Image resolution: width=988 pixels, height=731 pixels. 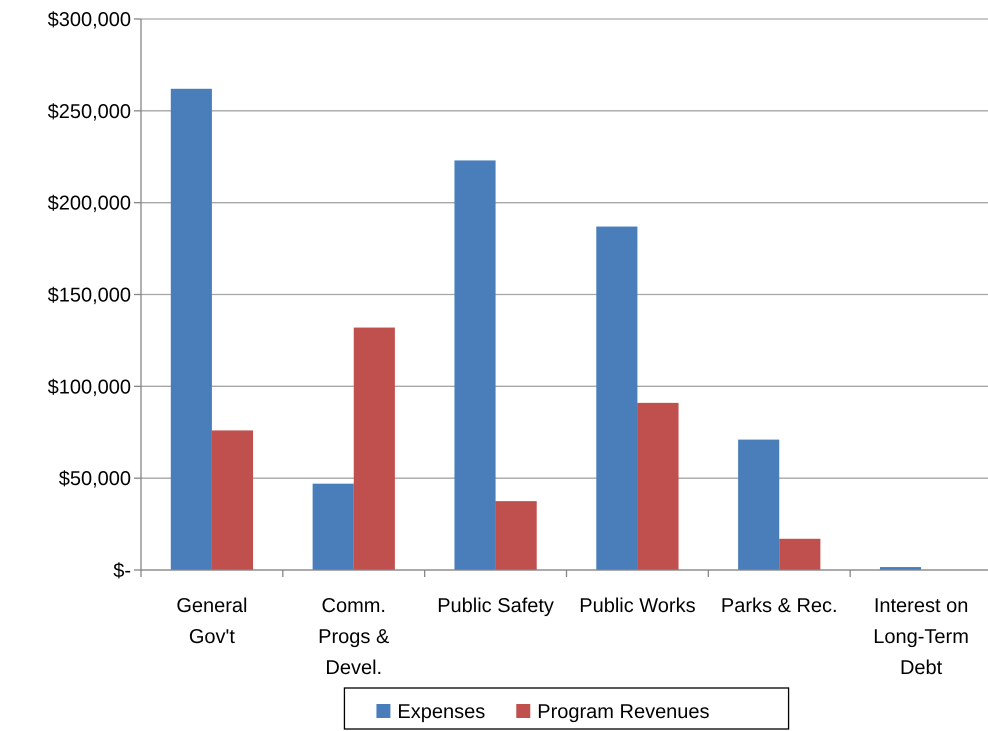 What do you see at coordinates (122, 571) in the screenshot?
I see `y-tick-label: $-` at bounding box center [122, 571].